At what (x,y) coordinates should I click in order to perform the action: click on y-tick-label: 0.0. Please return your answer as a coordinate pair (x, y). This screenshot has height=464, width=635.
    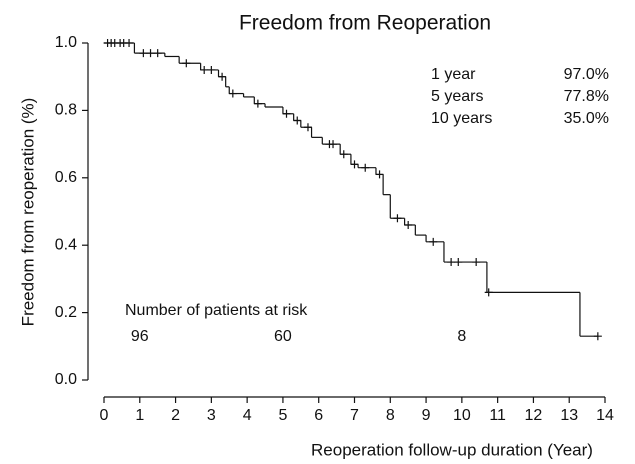
    Looking at the image, I should click on (66, 379).